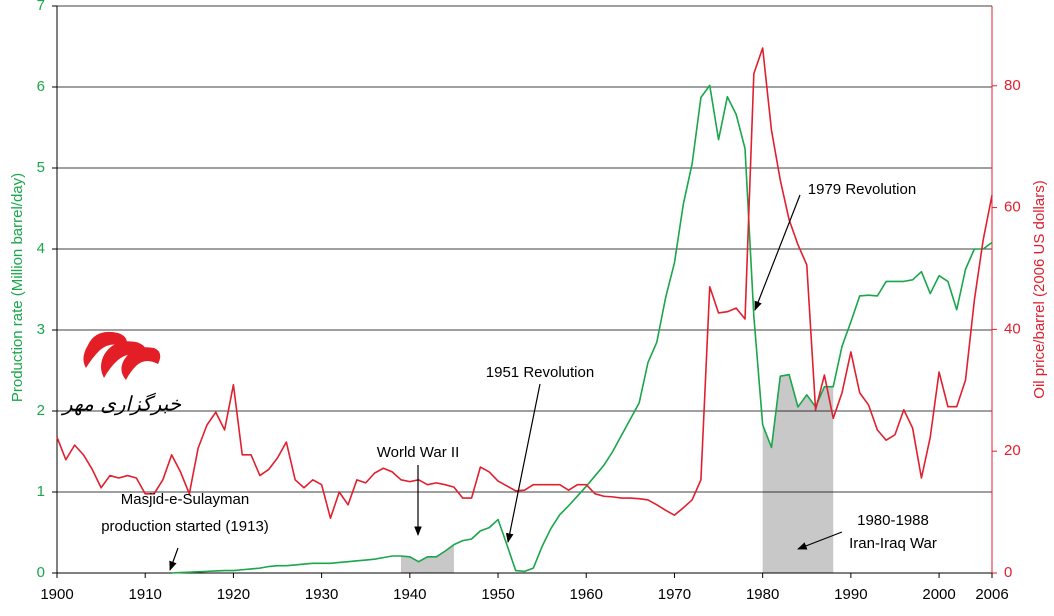 This screenshot has width=1054, height=616. I want to click on y-tick-label: 6, so click(41, 86).